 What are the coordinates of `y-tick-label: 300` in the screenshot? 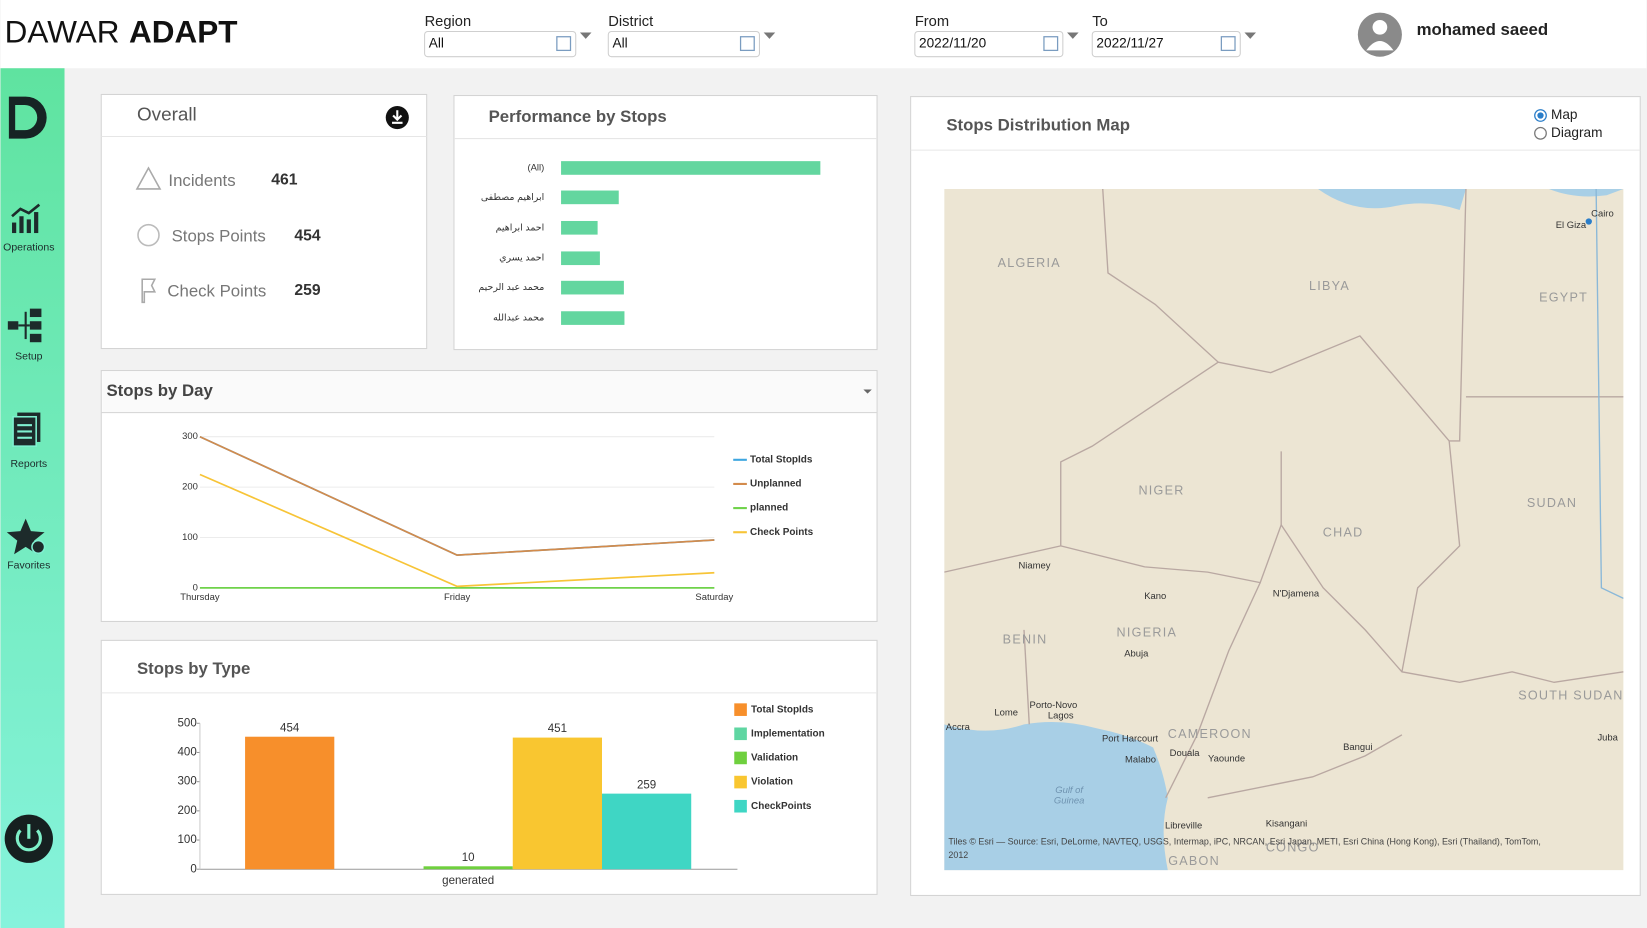 It's located at (187, 782).